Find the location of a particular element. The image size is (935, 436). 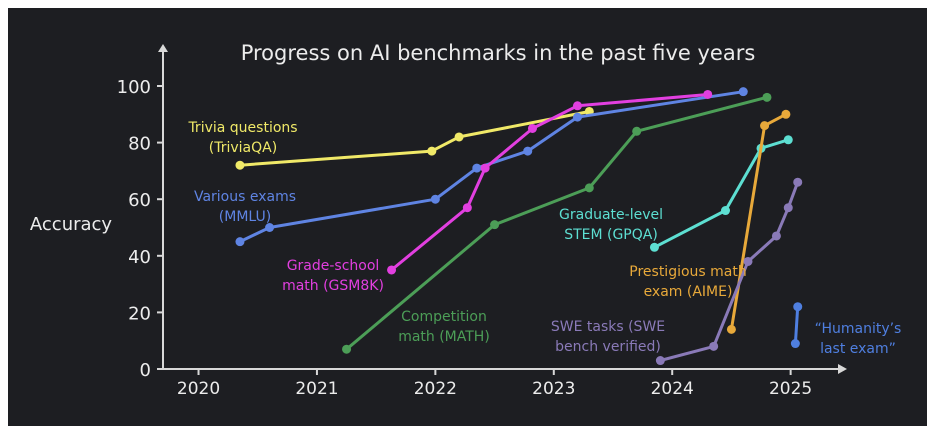

series-aime is located at coordinates (758, 221).